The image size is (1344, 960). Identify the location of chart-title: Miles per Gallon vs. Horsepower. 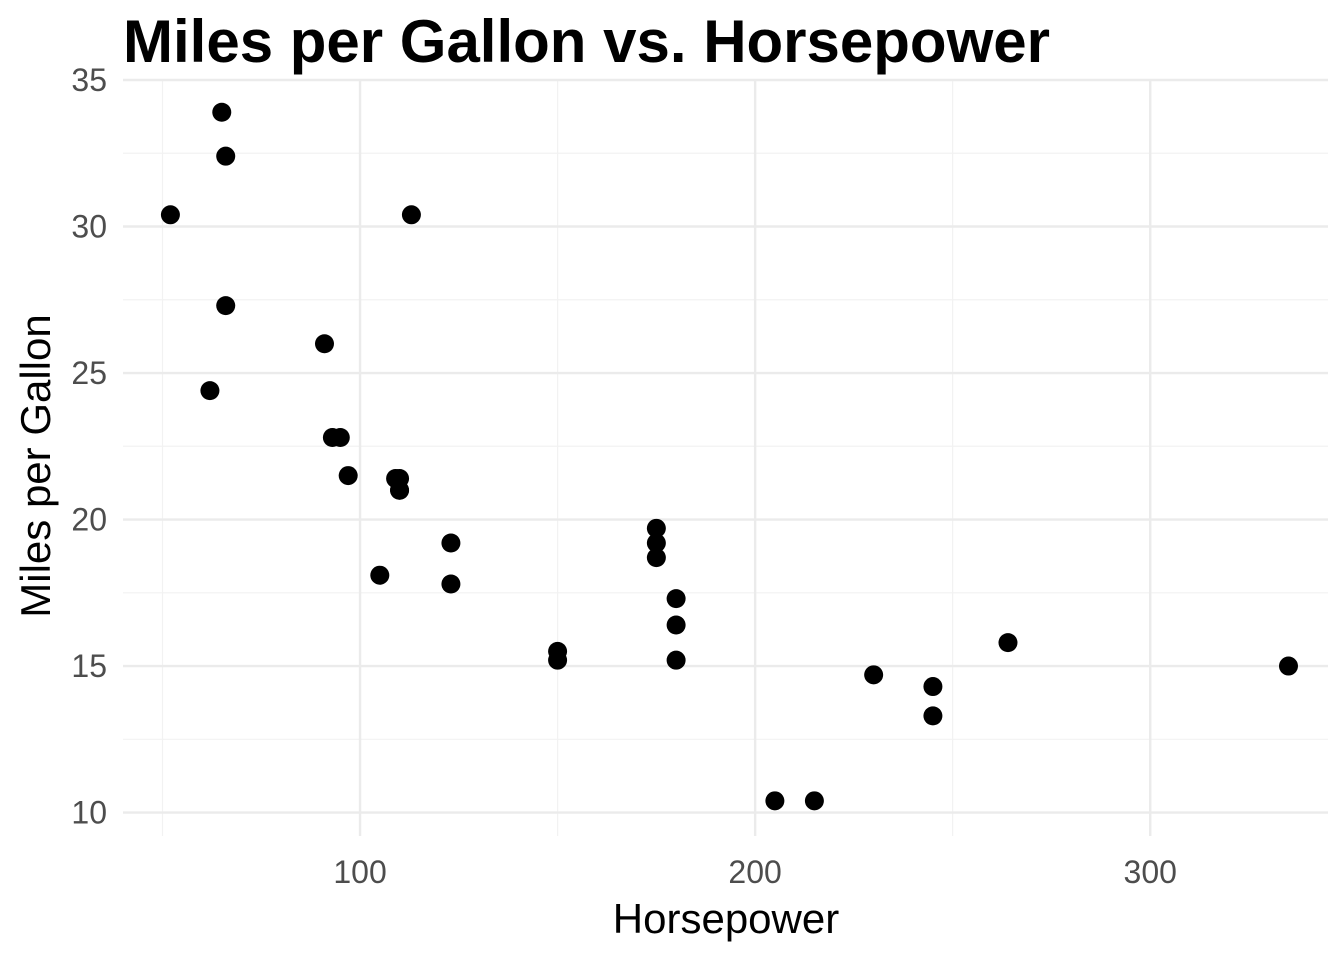
(586, 41).